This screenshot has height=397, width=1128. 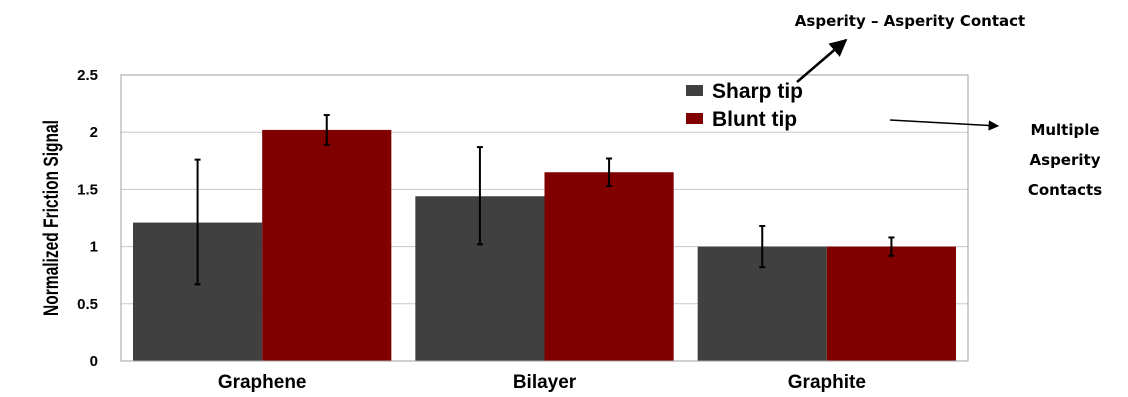 What do you see at coordinates (87, 304) in the screenshot?
I see `y-tick-label: 0.5` at bounding box center [87, 304].